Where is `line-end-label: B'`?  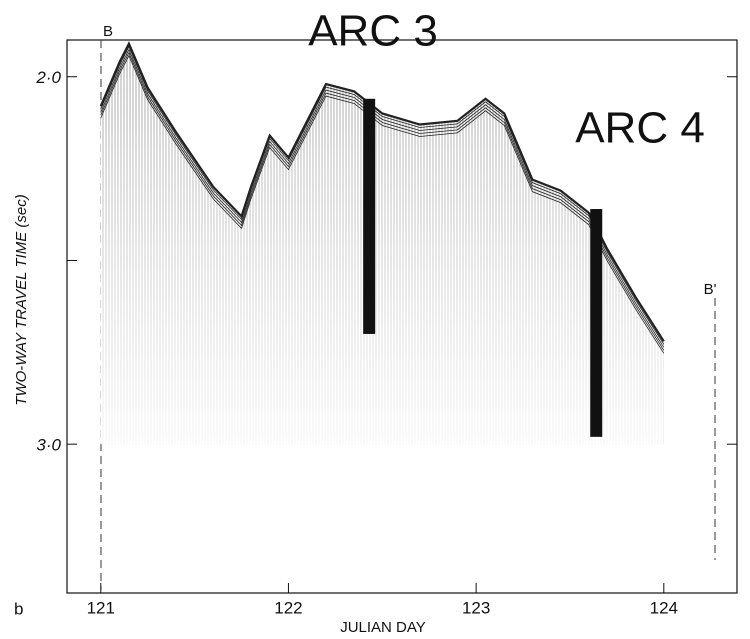 line-end-label: B' is located at coordinates (710, 289).